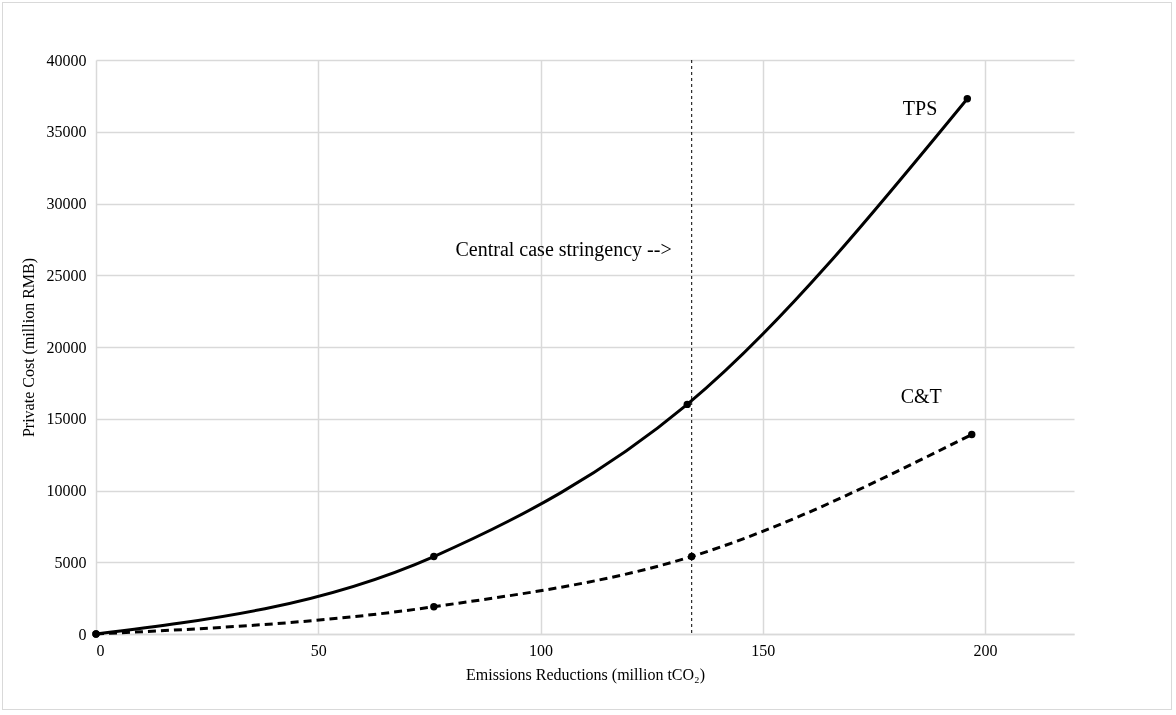  What do you see at coordinates (66, 275) in the screenshot?
I see `y-tick-label: 25000` at bounding box center [66, 275].